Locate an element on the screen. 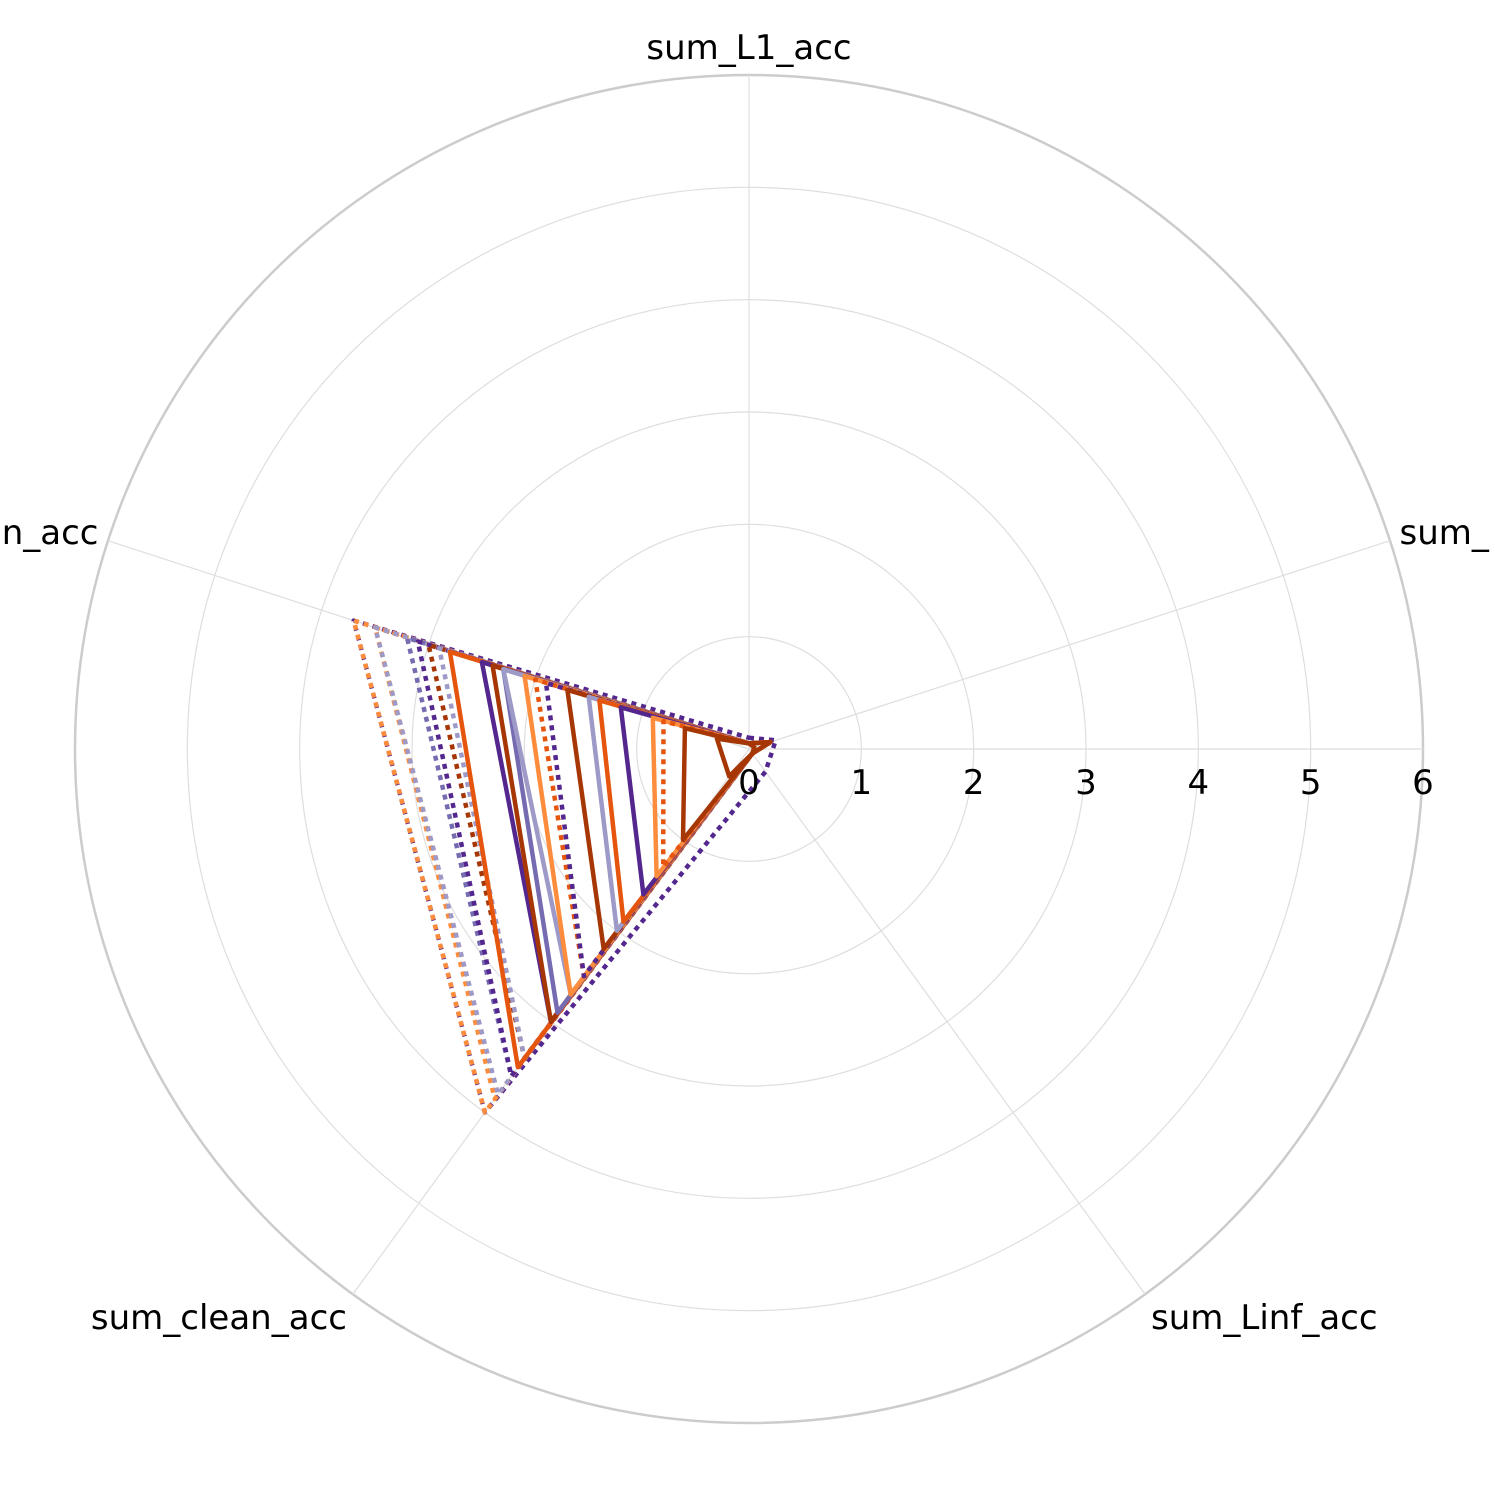 Image resolution: width=1500 pixels, height=1500 pixels. axis-label: sum_ is located at coordinates (1445, 533).